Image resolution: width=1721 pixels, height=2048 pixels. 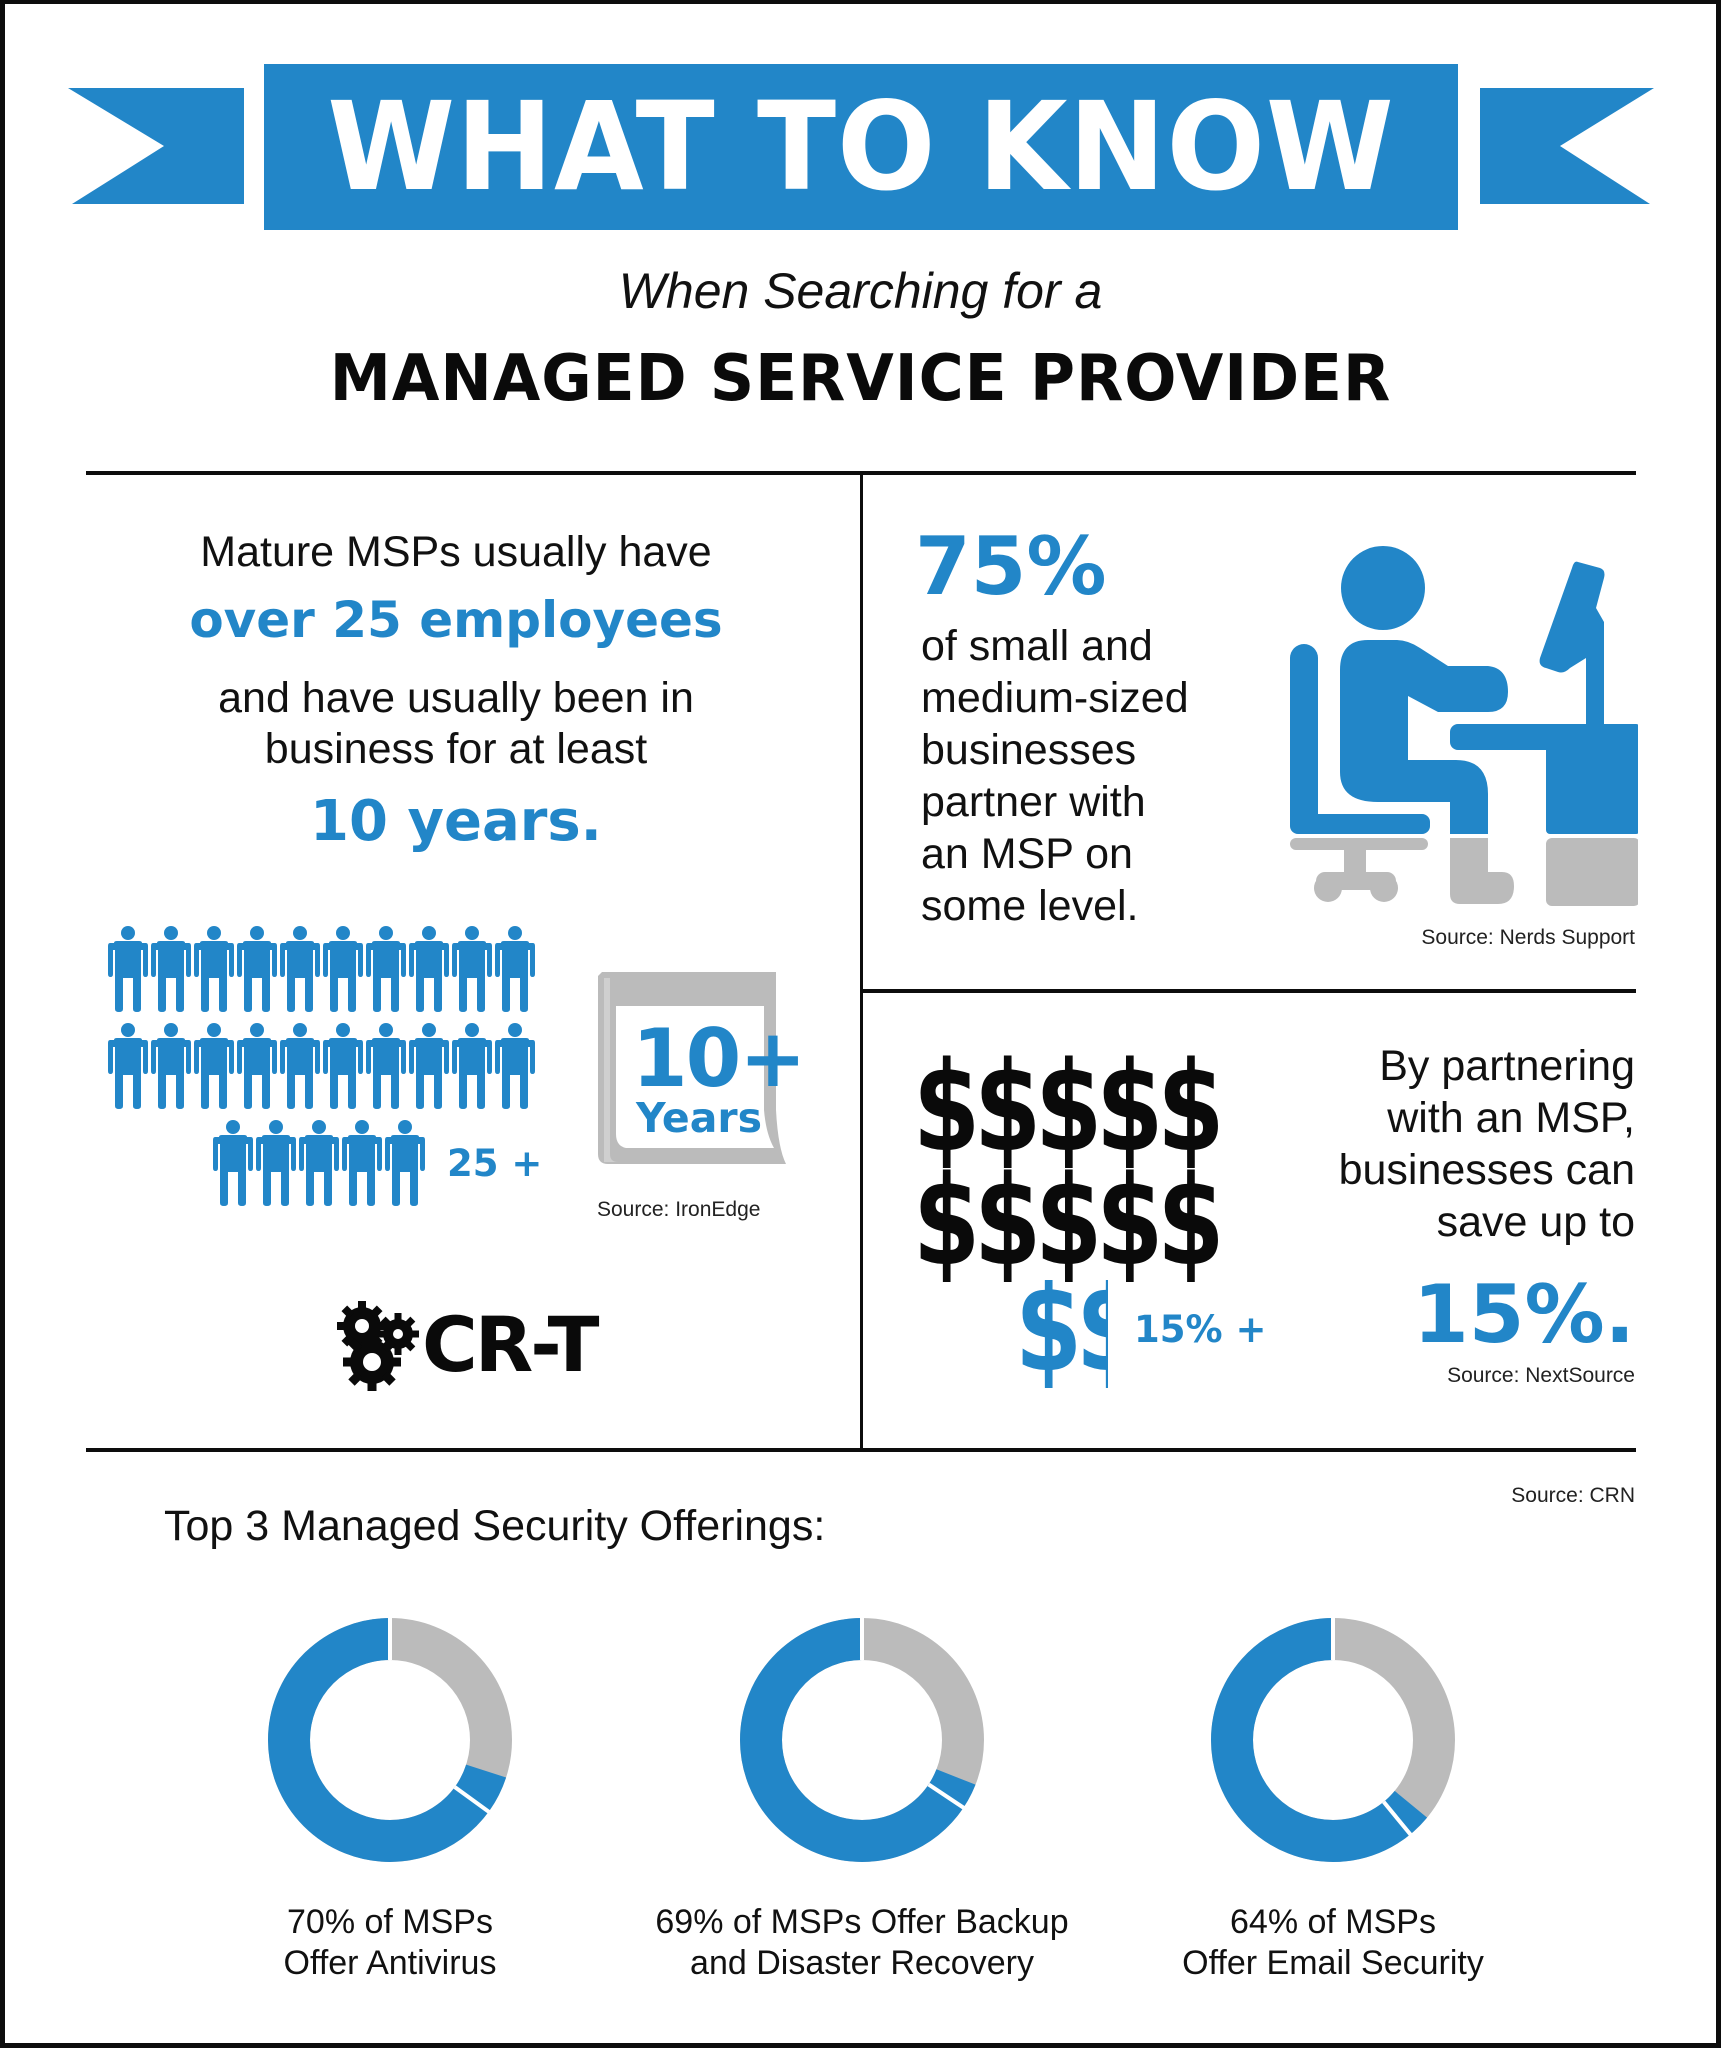 I want to click on dollar-row-3: $$, so click(x=1061, y=1334).